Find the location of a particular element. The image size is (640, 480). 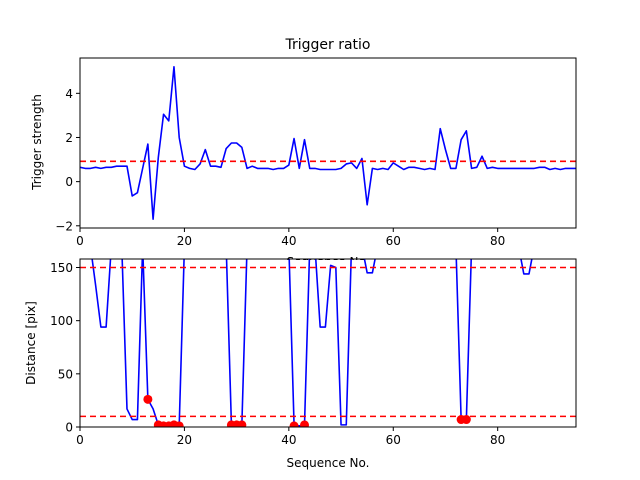

y-axis-label: Trigger strength is located at coordinates (37, 142).